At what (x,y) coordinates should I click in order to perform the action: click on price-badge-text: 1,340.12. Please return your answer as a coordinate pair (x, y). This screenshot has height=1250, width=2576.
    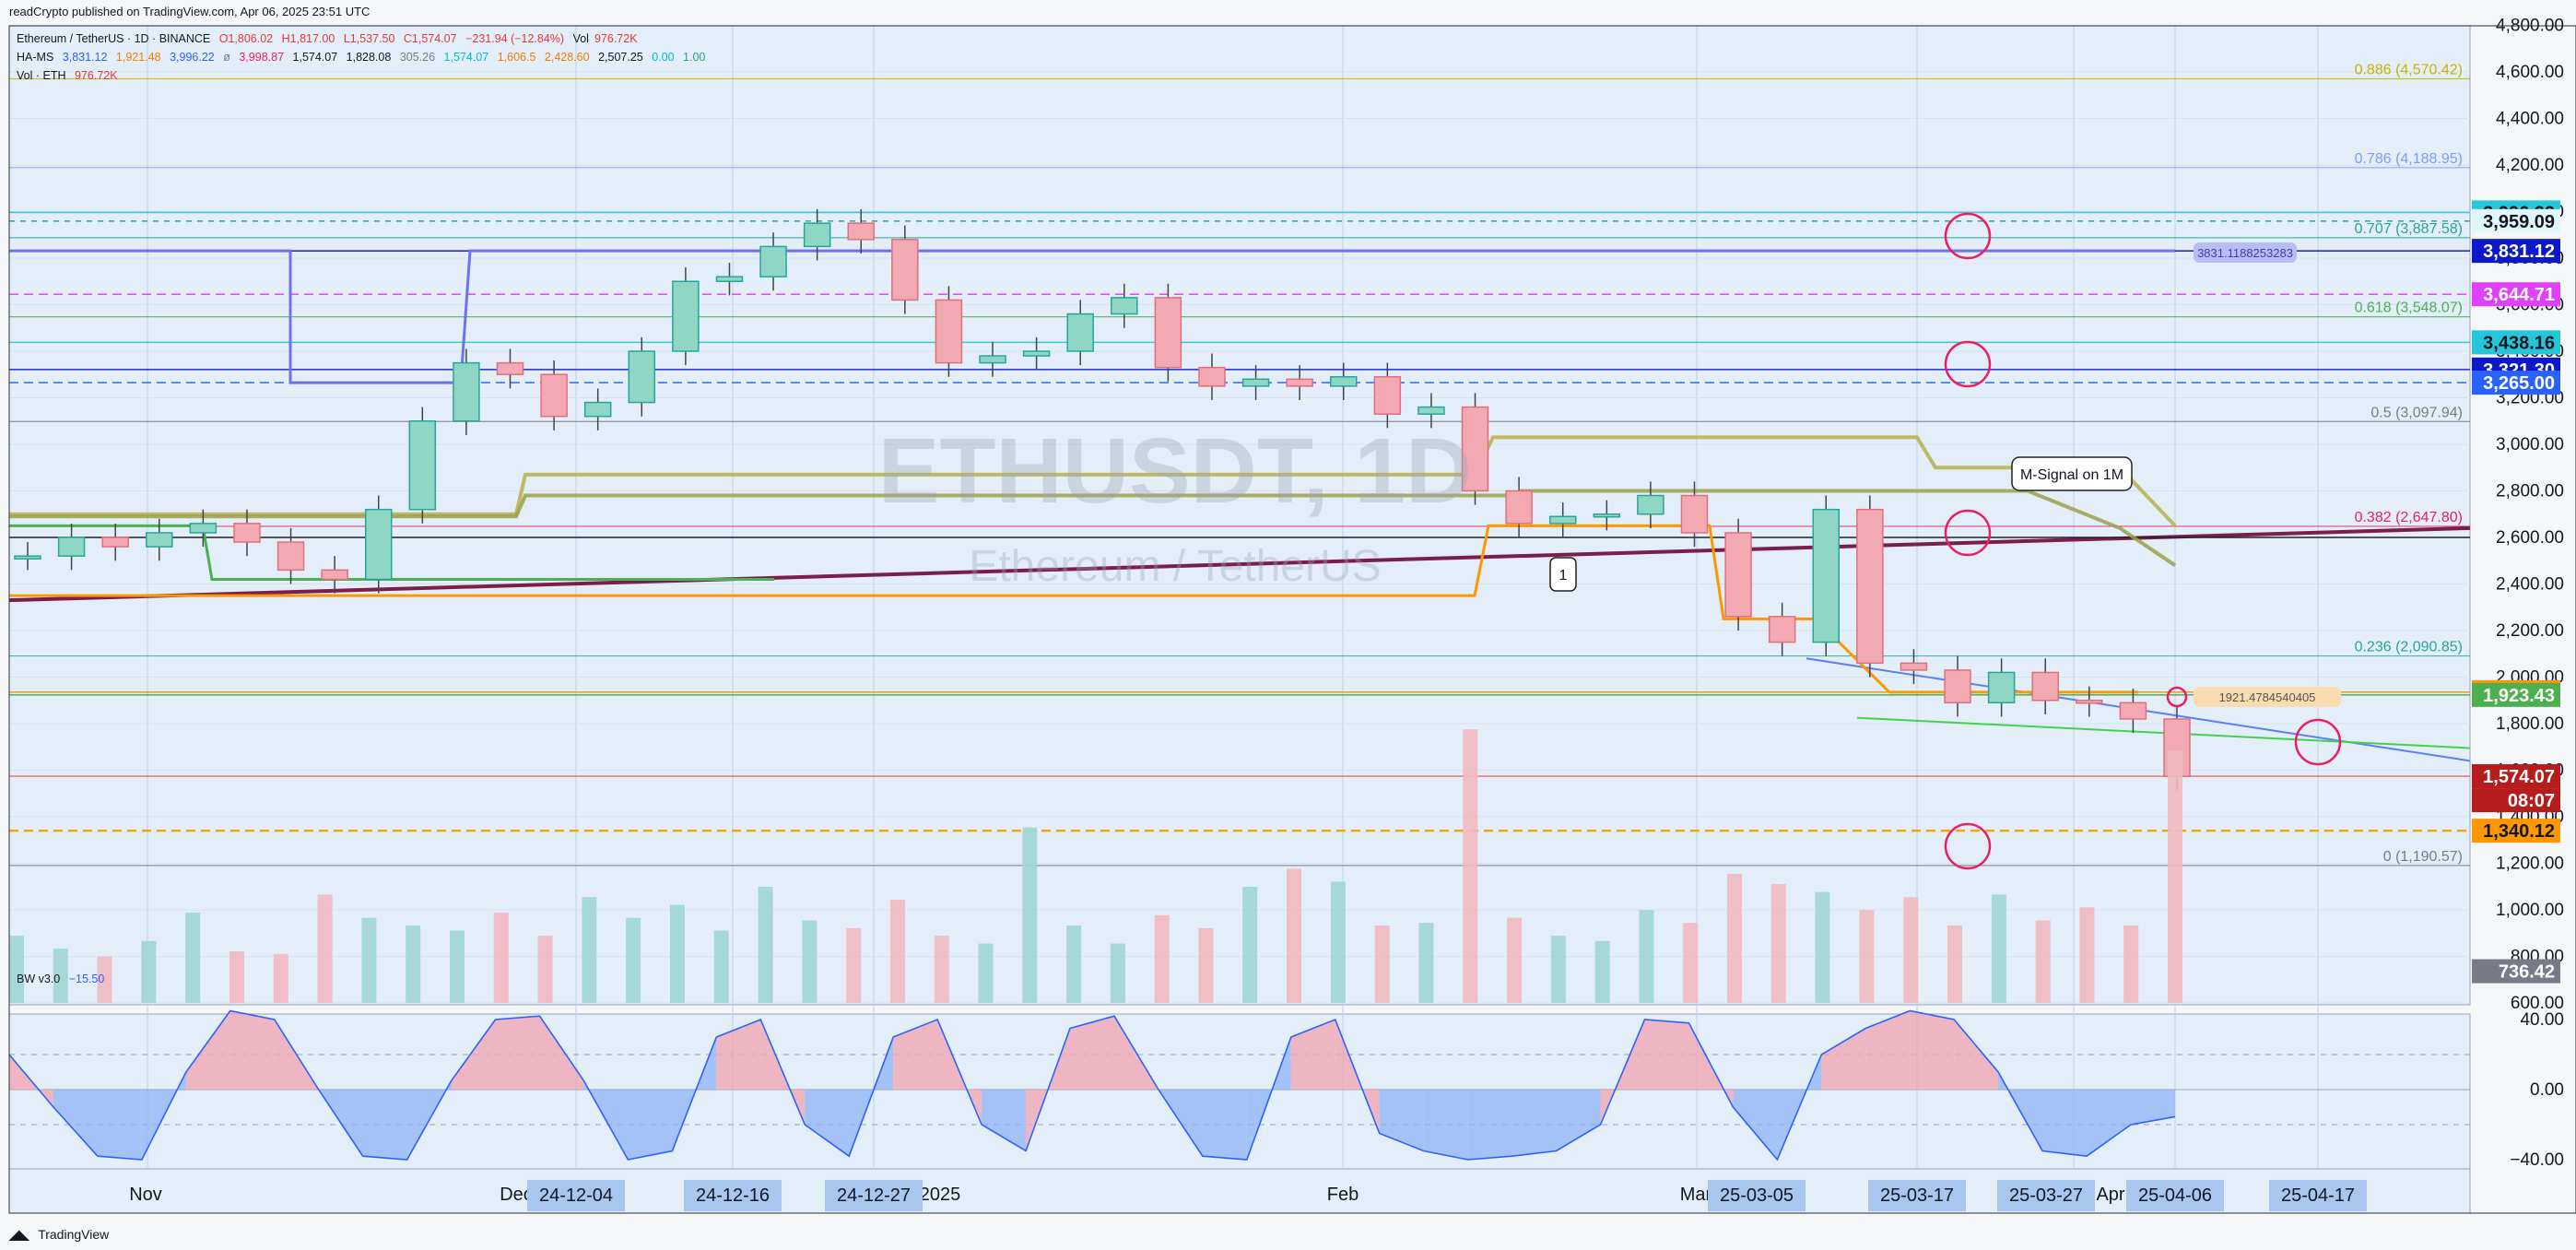
    Looking at the image, I should click on (2519, 831).